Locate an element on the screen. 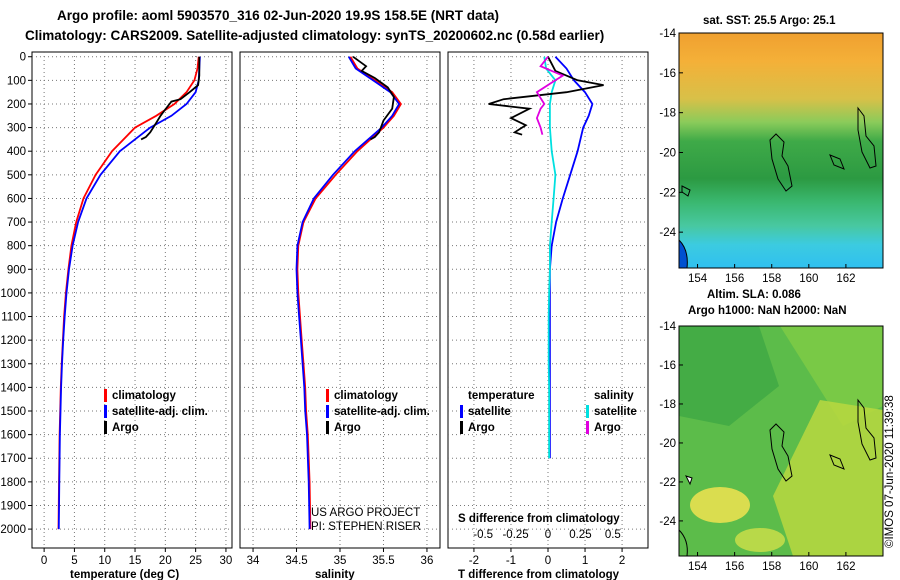 Image resolution: width=900 pixels, height=580 pixels. temp-ytick-label-1100: 1100 is located at coordinates (13, 318).